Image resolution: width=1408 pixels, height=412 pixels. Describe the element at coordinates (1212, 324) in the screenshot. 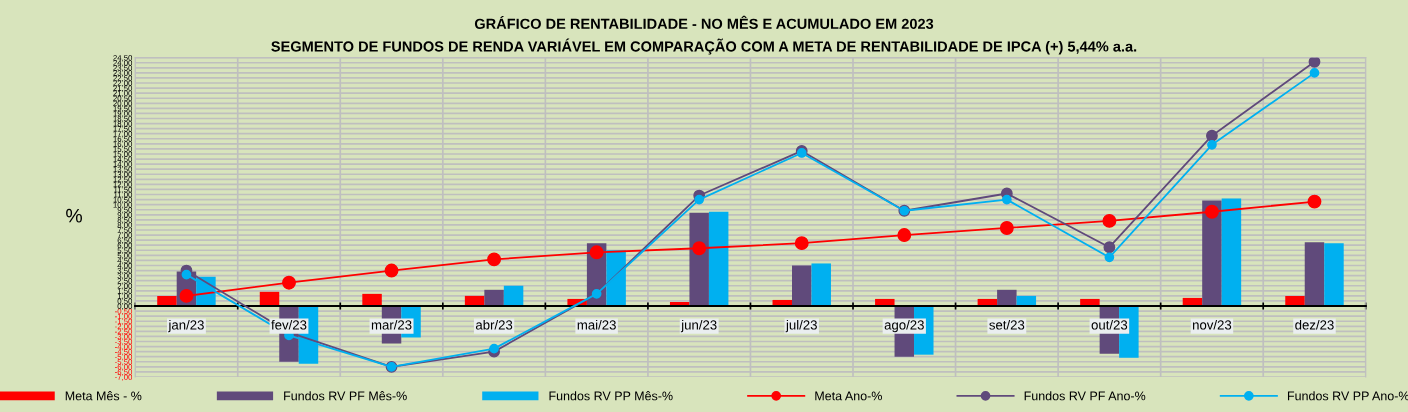

I see `x-tick-label: nov/23` at that location.